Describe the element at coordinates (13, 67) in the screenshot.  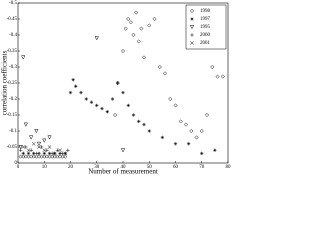
I see `y-tick-label: -0.3` at that location.